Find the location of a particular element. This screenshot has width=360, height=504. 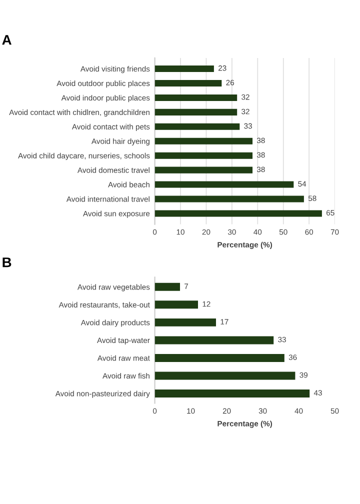

text: B is located at coordinates (7, 263).